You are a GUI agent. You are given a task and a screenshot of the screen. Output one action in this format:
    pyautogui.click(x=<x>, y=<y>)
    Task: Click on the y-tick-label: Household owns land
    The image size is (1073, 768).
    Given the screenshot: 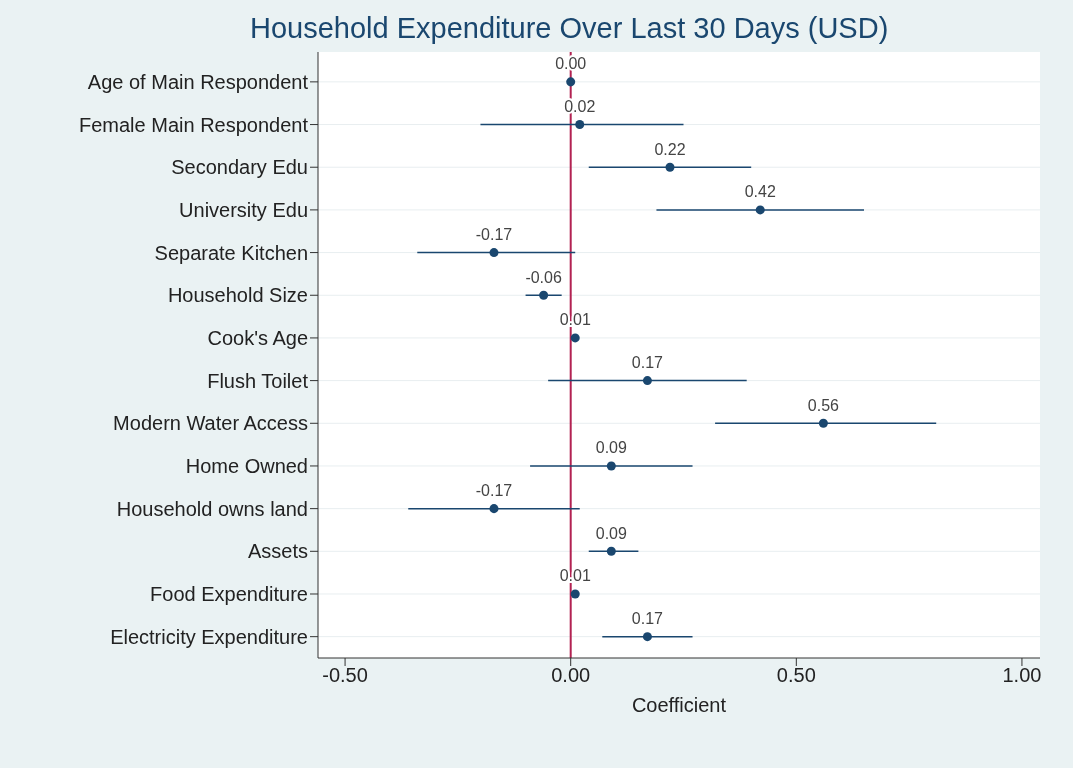 What is the action you would take?
    pyautogui.click(x=212, y=508)
    